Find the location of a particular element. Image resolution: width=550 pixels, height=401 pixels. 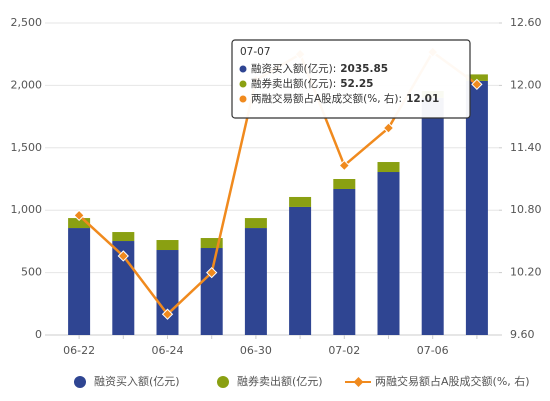

tooltip-label: 融券卖出额(亿元): 52.25 is located at coordinates (312, 83).